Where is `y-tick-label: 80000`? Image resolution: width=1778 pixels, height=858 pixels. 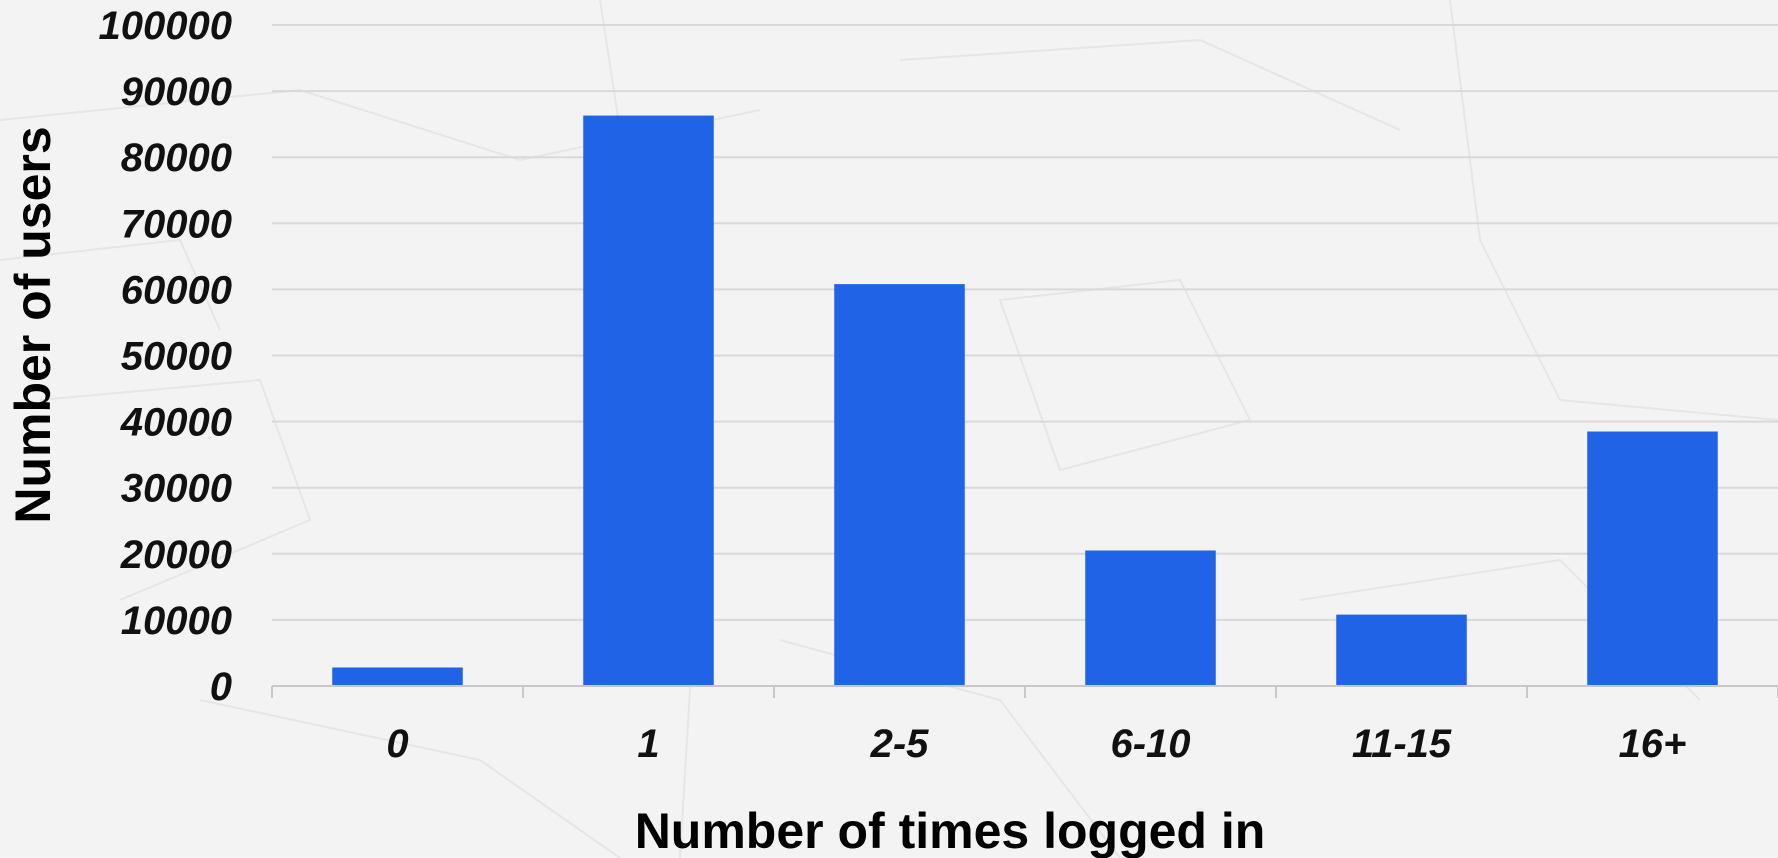 y-tick-label: 80000 is located at coordinates (176, 158).